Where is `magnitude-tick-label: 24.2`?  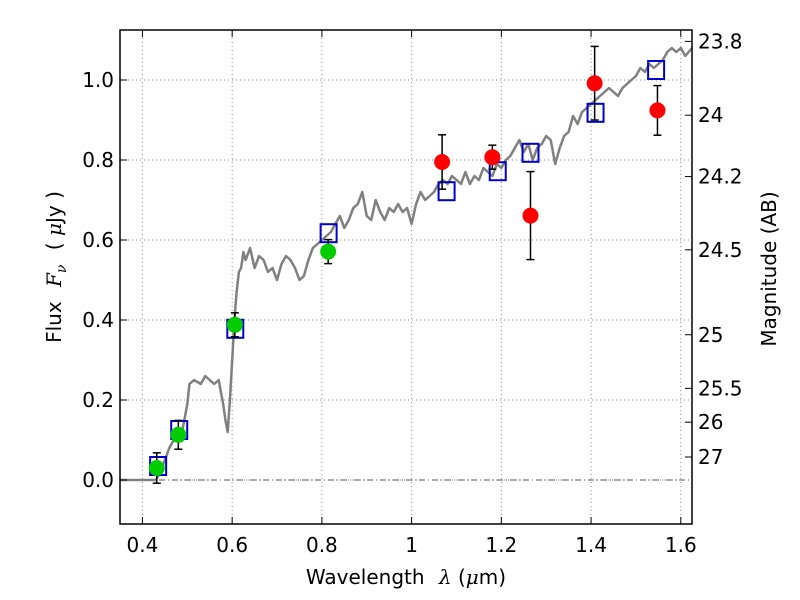 magnitude-tick-label: 24.2 is located at coordinates (720, 177).